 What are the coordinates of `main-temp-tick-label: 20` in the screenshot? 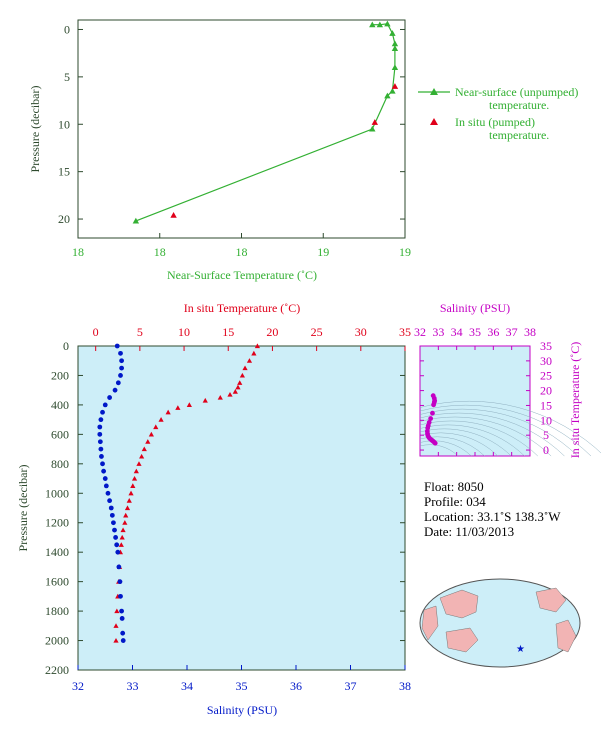 It's located at (272, 332).